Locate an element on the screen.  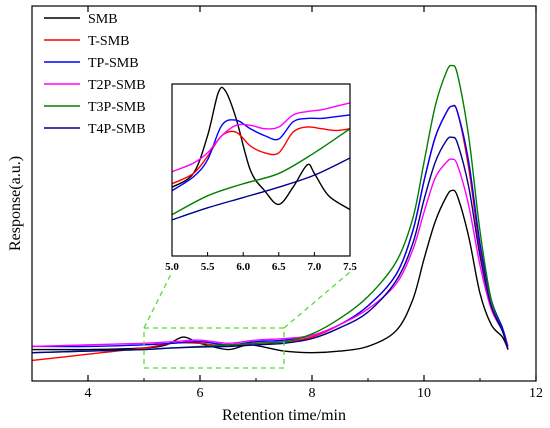
legend-item-t2p-smb: T2P-SMB is located at coordinates (95, 85).